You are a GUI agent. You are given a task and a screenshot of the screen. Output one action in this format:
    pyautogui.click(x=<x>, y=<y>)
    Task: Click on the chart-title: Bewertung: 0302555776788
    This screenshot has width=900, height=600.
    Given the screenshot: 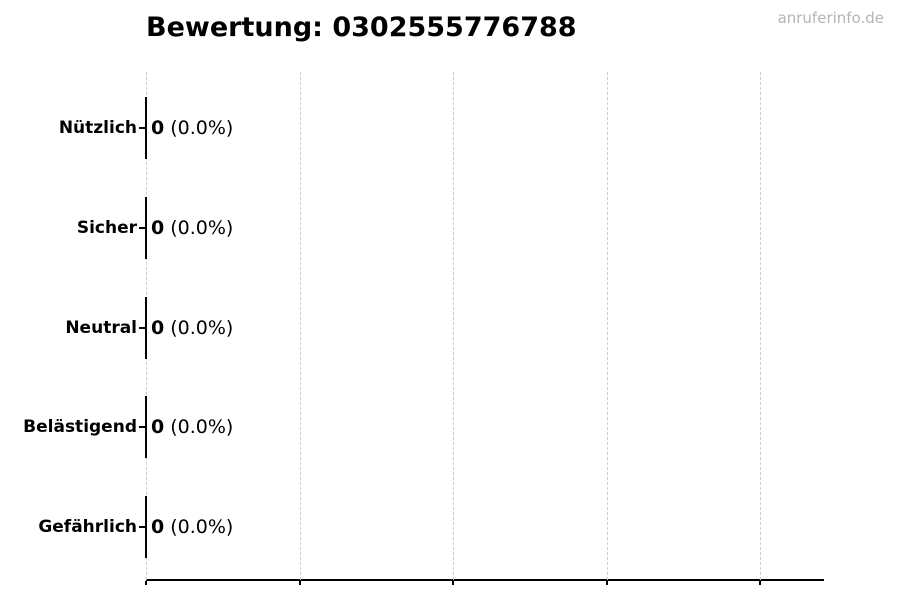 What is the action you would take?
    pyautogui.click(x=361, y=27)
    